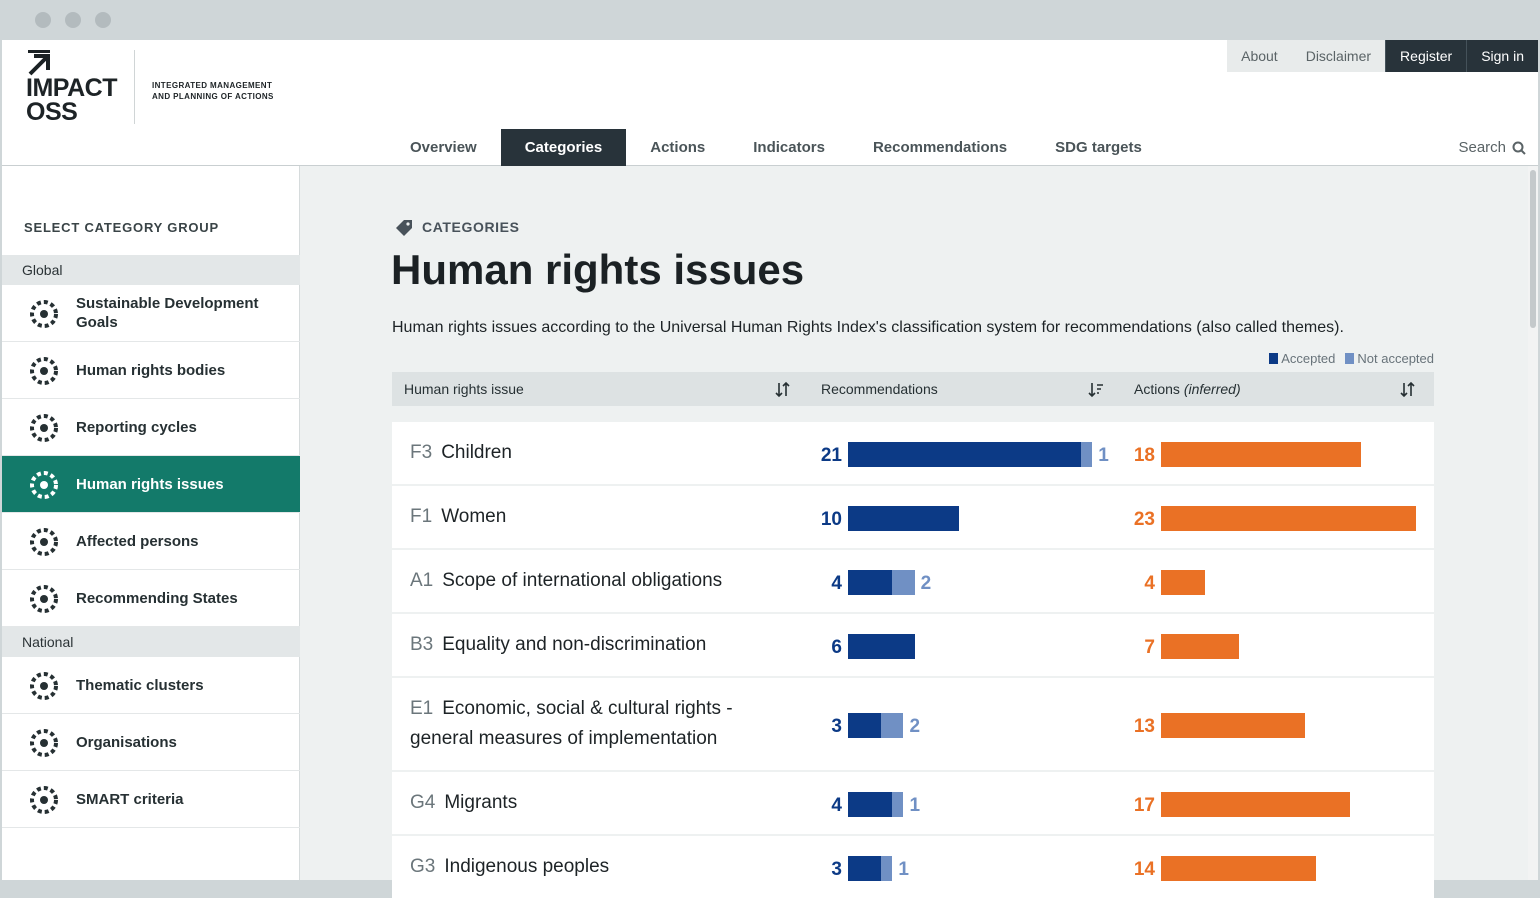  I want to click on actions-count: 13, so click(1144, 726).